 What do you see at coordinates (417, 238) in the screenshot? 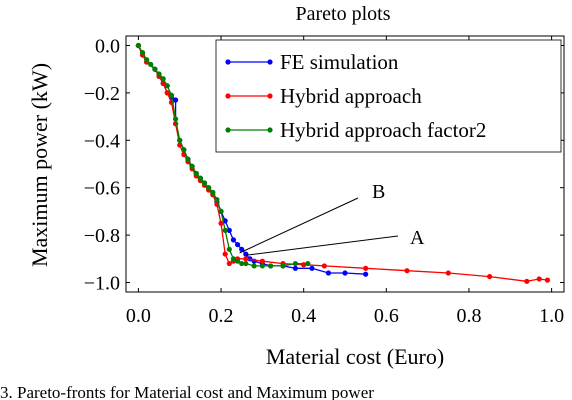
I see `annotation-label: A` at bounding box center [417, 238].